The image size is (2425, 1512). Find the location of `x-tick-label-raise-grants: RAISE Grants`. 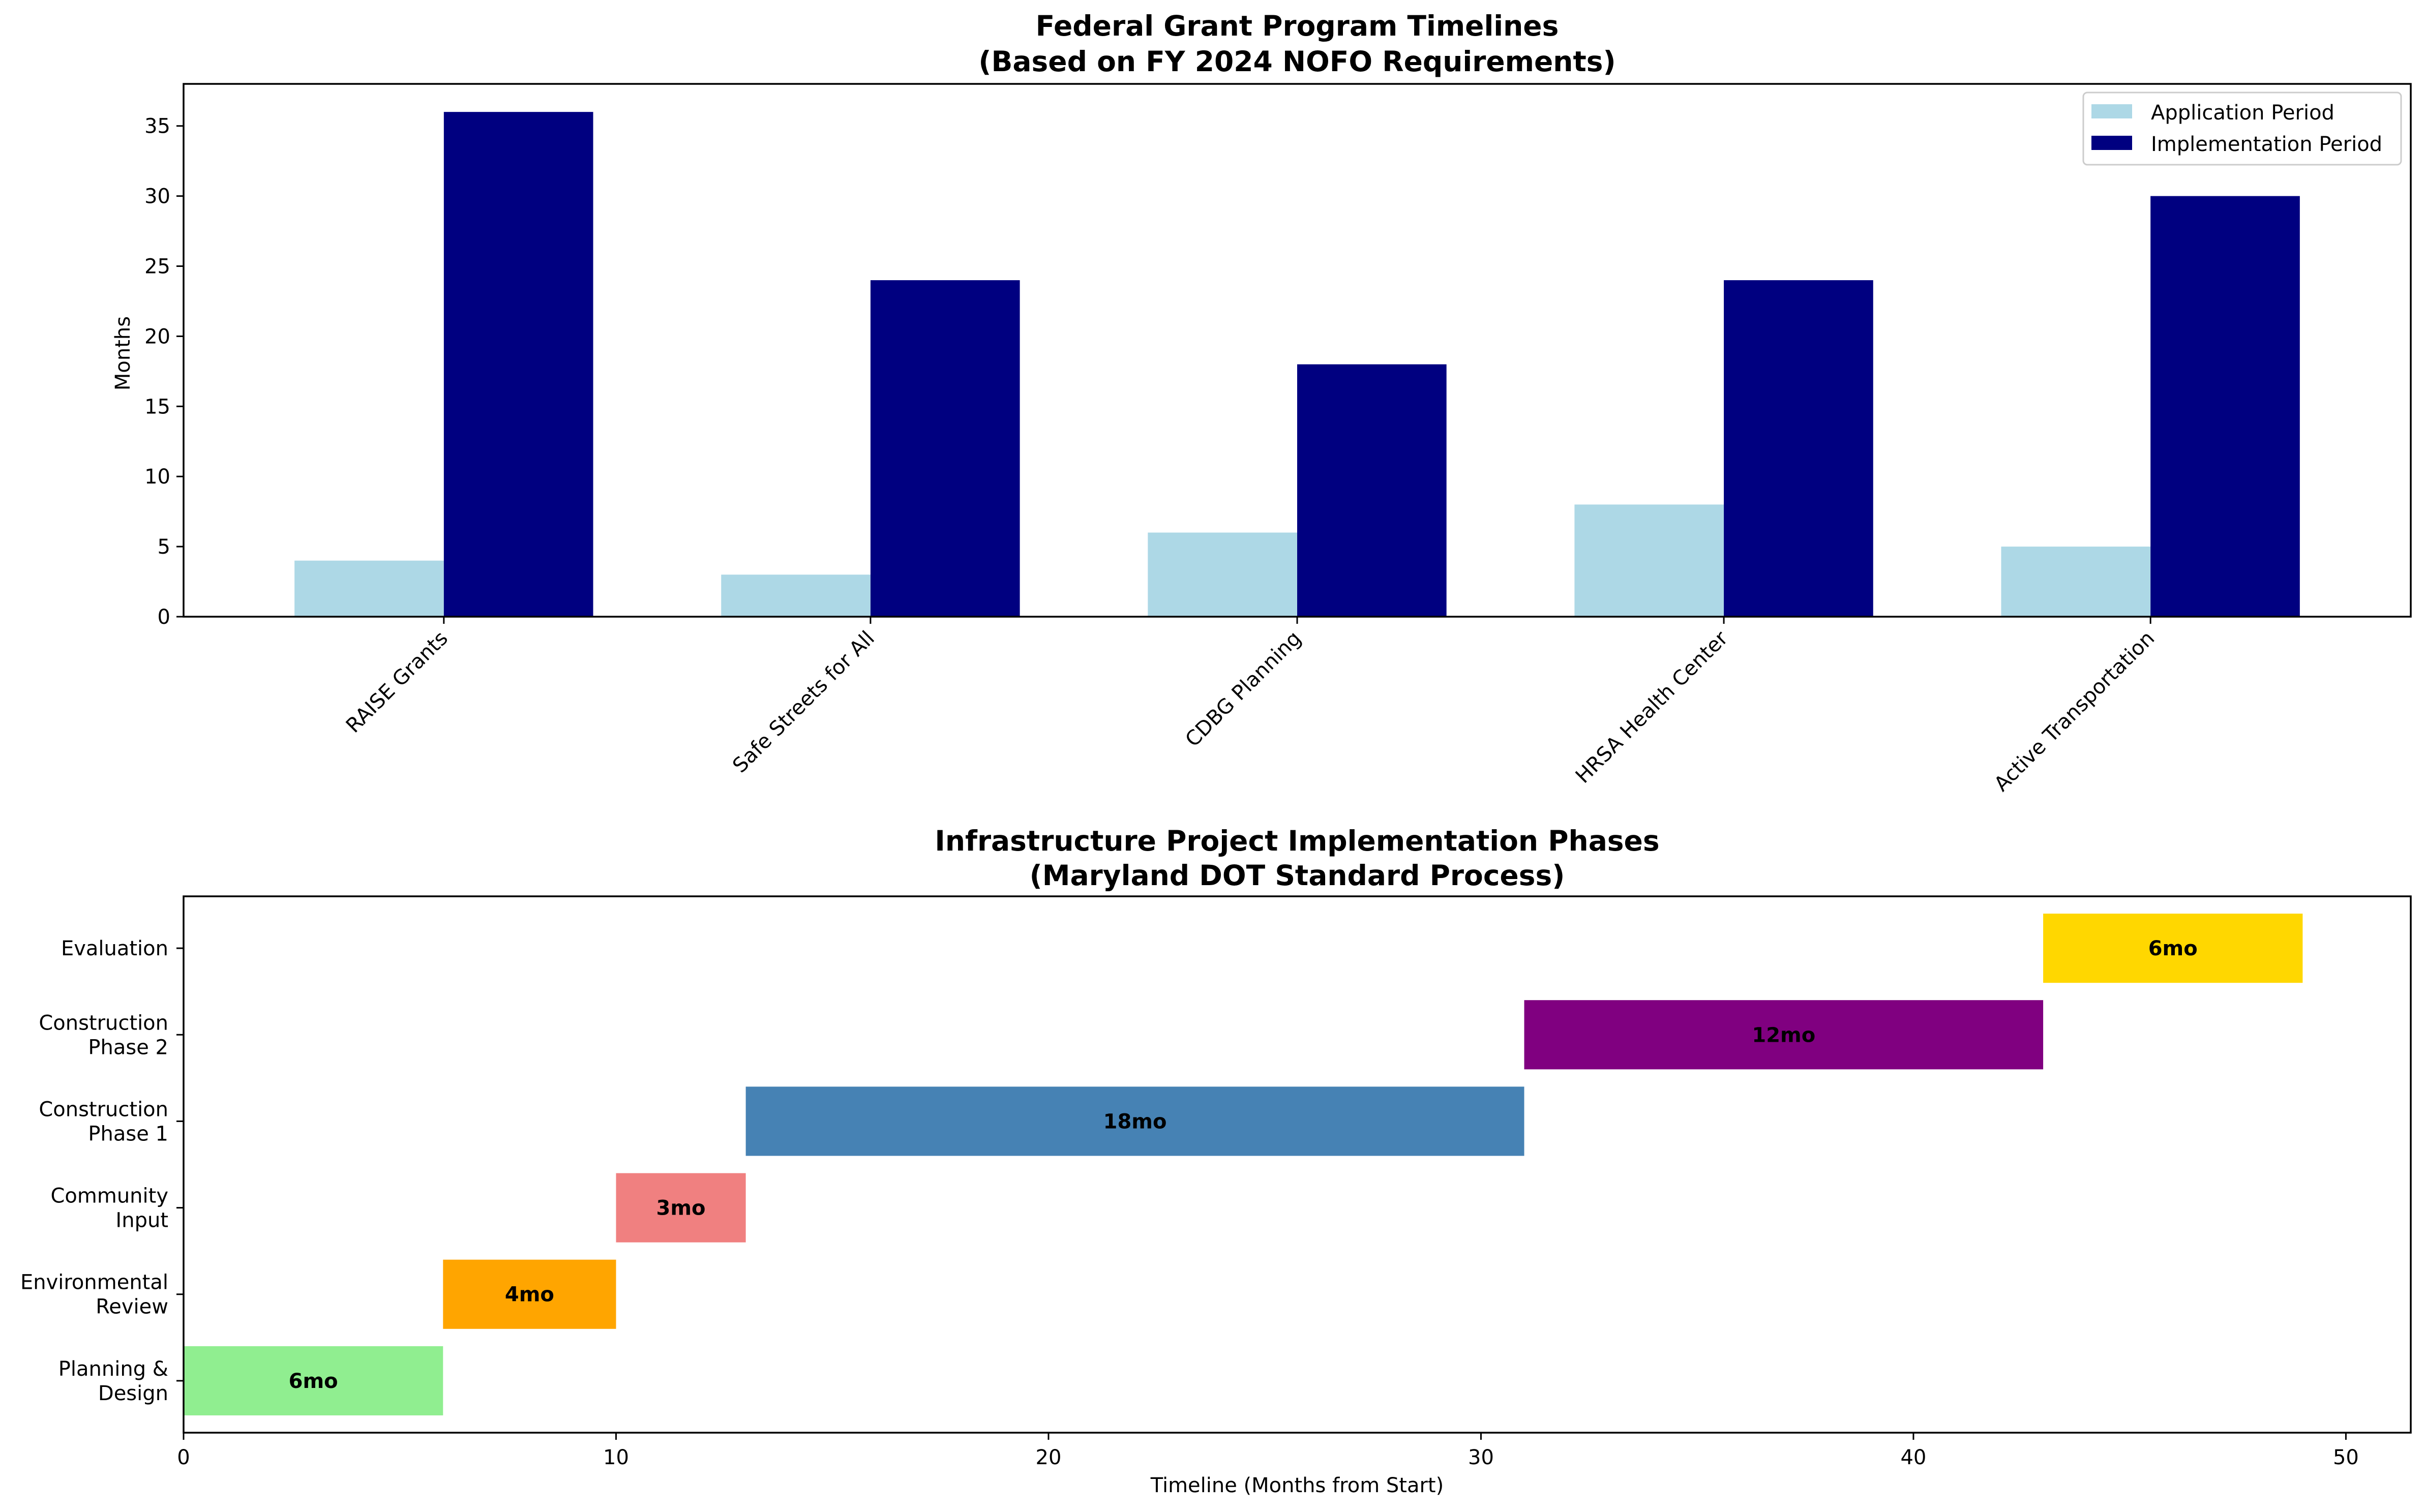

x-tick-label-raise-grants: RAISE Grants is located at coordinates (397, 682).